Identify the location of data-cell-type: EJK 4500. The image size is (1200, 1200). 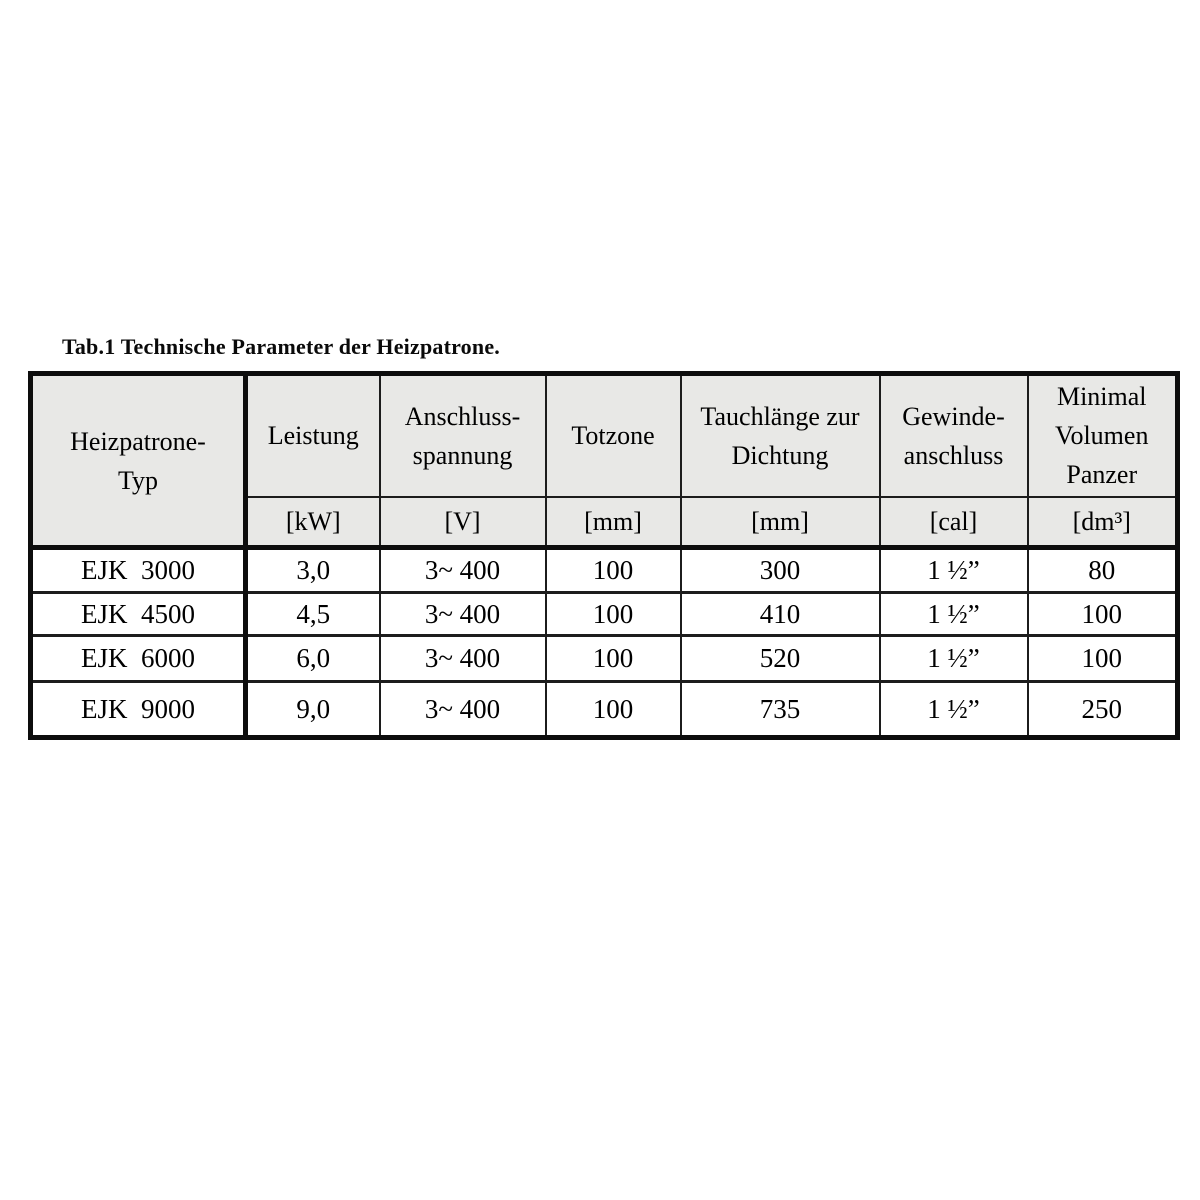
(138, 614).